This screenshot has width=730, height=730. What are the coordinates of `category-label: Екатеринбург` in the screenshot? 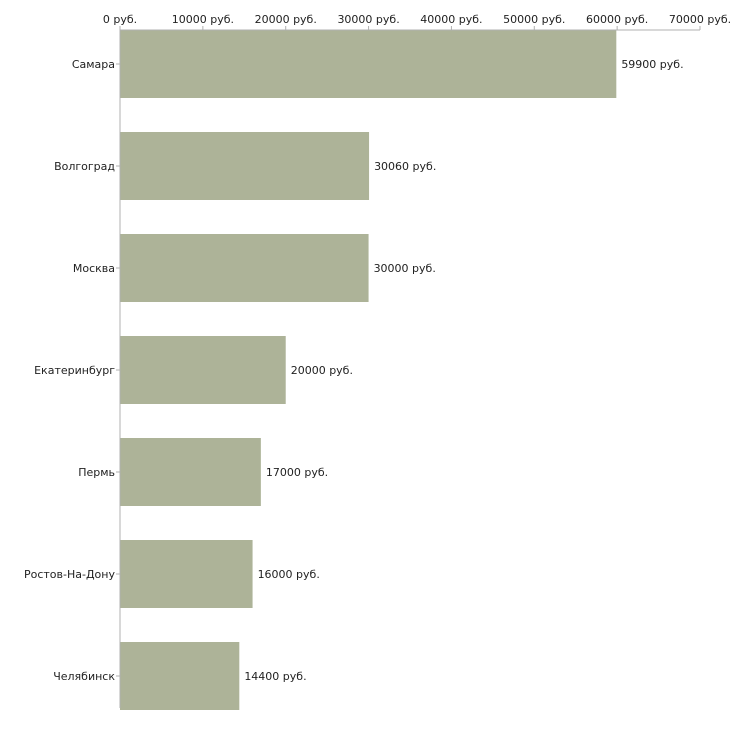 It's located at (74, 370).